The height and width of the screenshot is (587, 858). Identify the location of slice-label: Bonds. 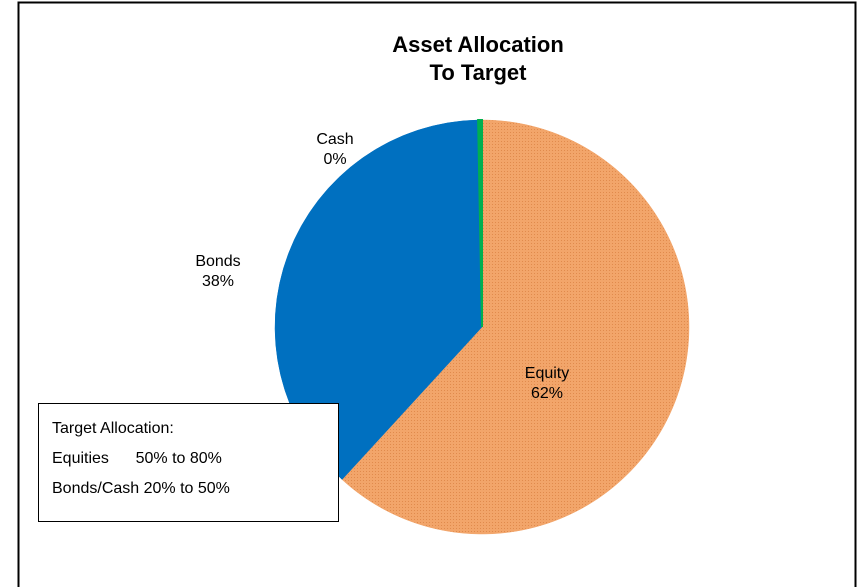
(217, 261).